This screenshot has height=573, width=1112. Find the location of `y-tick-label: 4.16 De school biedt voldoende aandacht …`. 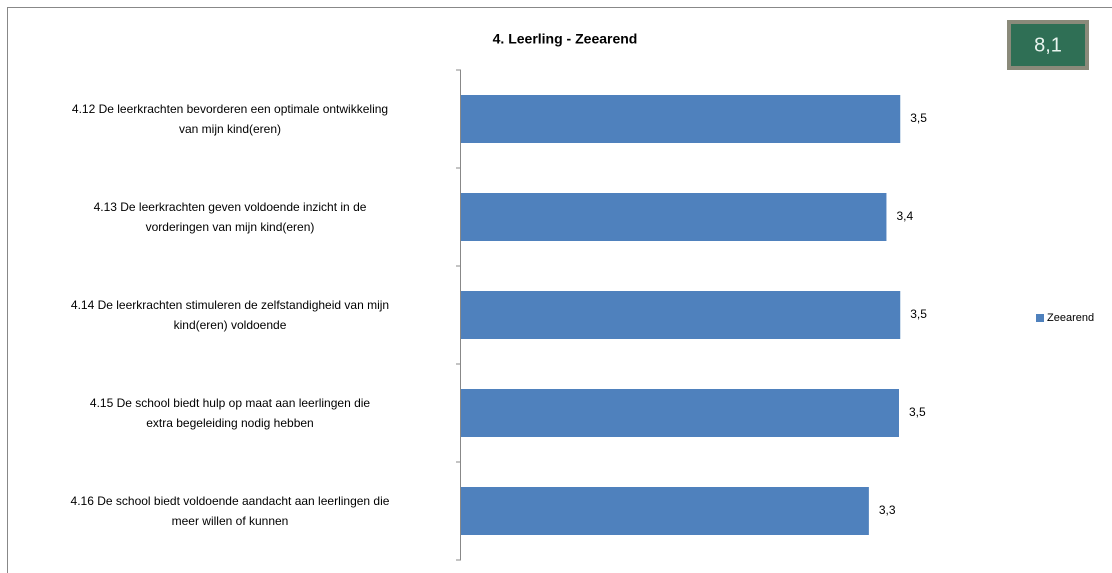

y-tick-label: 4.16 De school biedt voldoende aandacht … is located at coordinates (230, 501).